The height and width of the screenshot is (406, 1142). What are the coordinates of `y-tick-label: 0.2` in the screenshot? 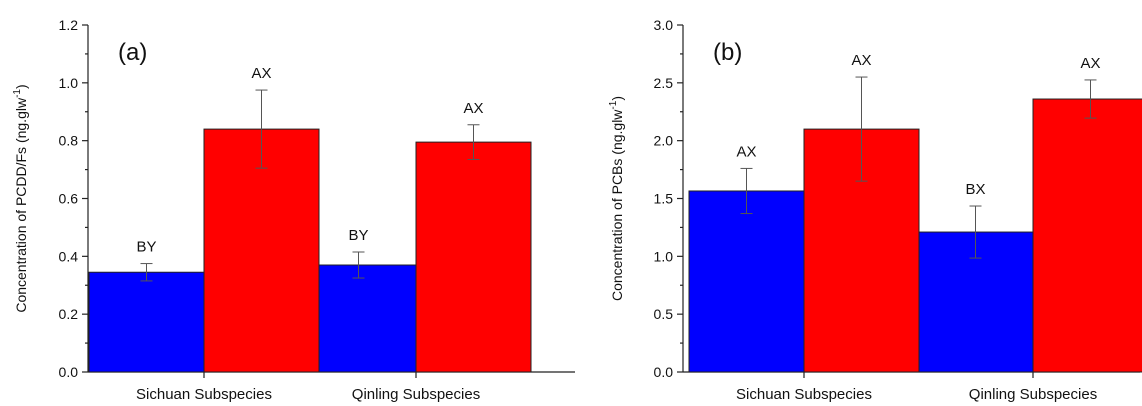 It's located at (69, 314).